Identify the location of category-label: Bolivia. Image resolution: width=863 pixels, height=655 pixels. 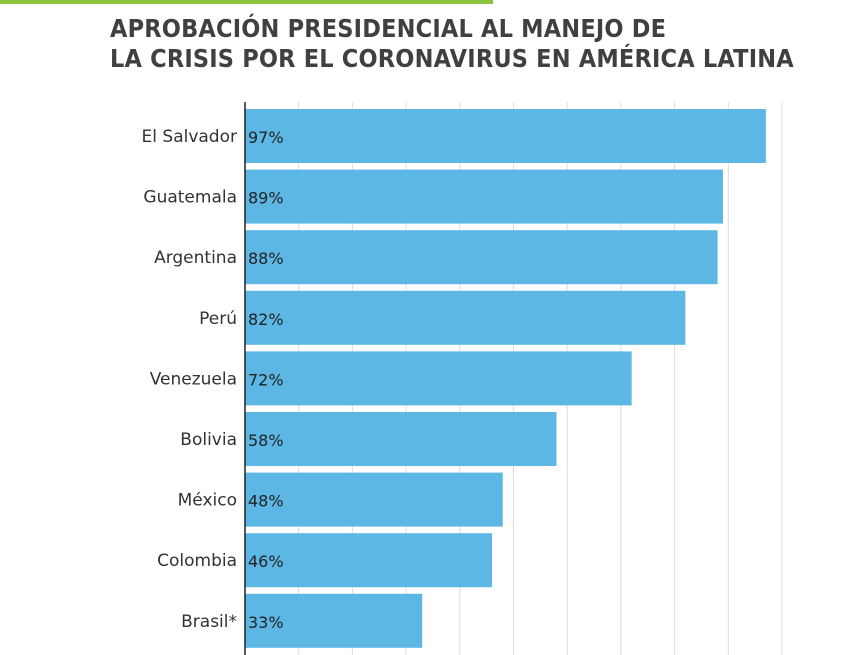
(208, 440).